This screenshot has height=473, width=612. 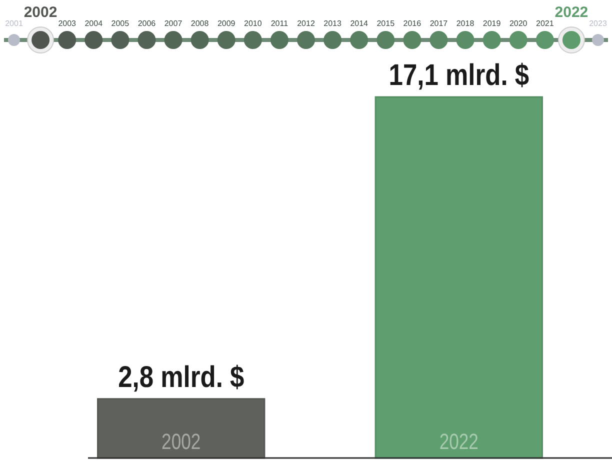 What do you see at coordinates (386, 23) in the screenshot?
I see `text: 2015` at bounding box center [386, 23].